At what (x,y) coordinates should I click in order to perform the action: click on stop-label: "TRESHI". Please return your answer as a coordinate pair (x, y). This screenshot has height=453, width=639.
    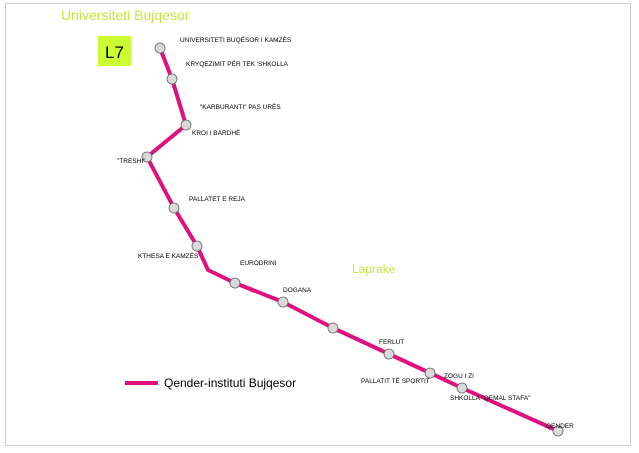
    Looking at the image, I should click on (131, 161).